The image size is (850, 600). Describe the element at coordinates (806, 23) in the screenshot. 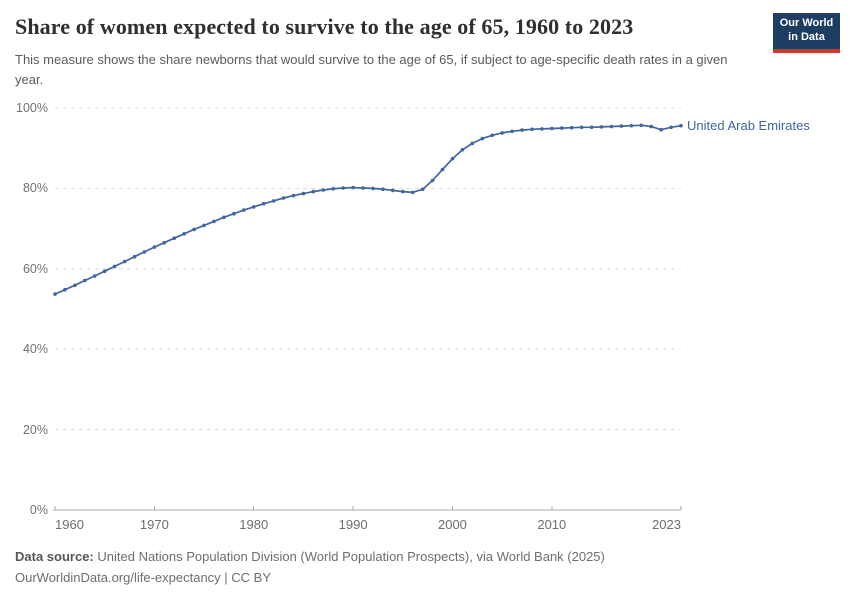

I see `owid-logo-line1: Our World` at that location.